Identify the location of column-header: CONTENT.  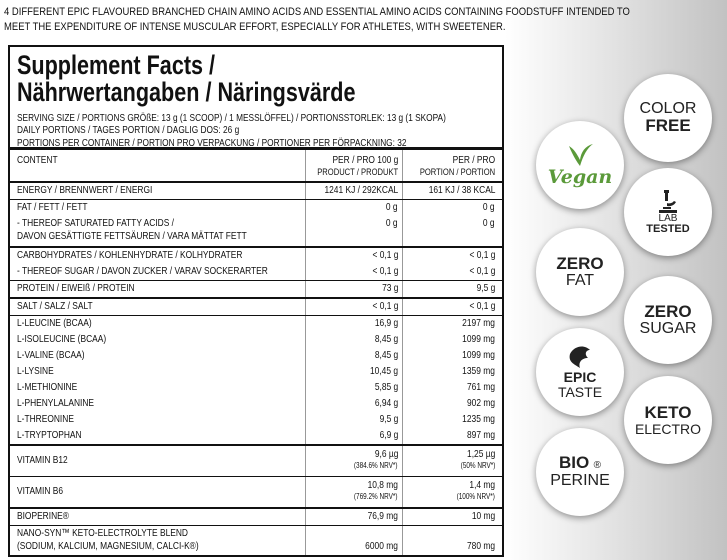
(37, 159).